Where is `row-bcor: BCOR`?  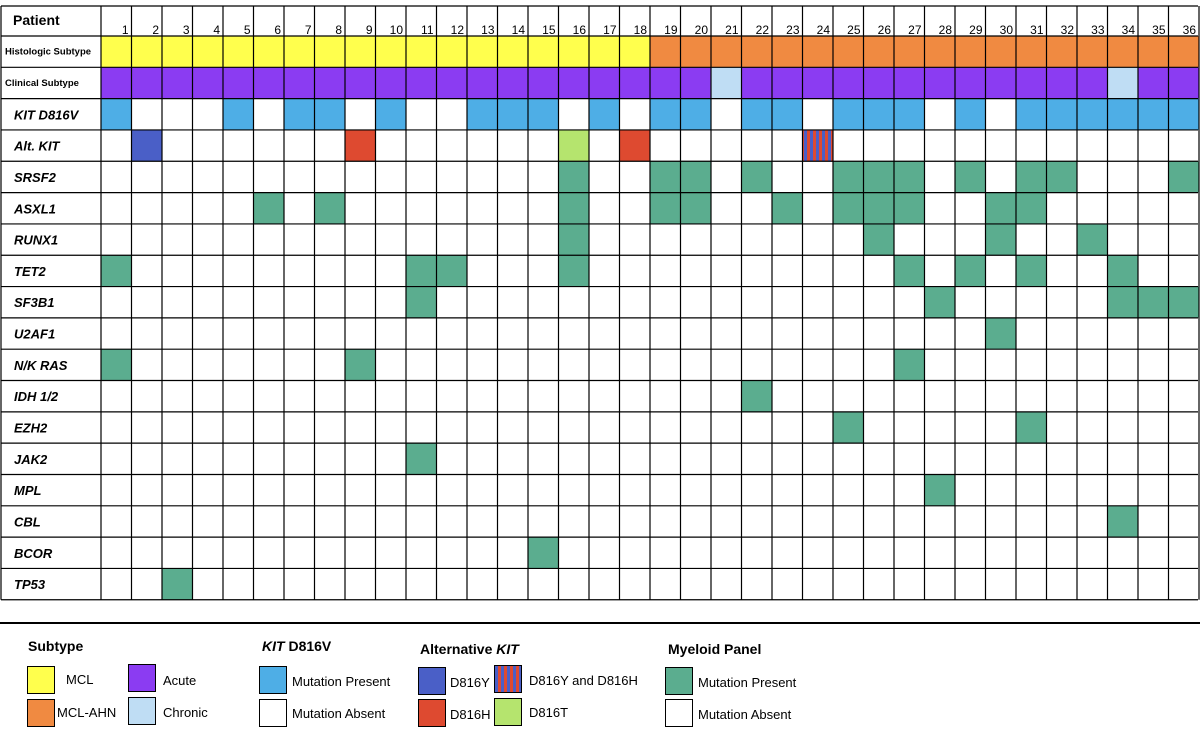 row-bcor: BCOR is located at coordinates (606, 553).